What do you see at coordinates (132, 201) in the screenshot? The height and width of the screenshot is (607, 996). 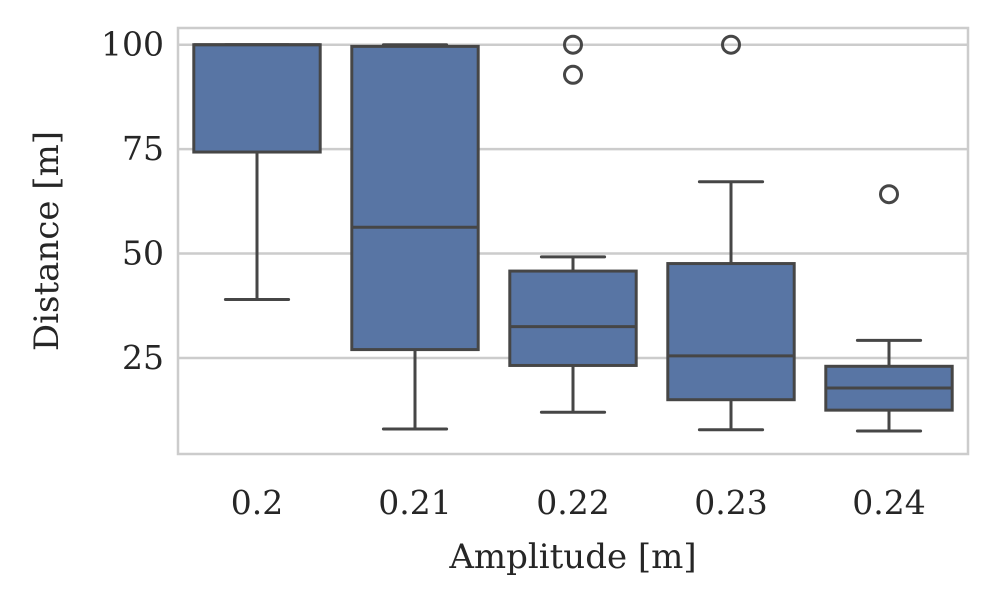 I see `y-axis-ticks: 25 50 75 100` at bounding box center [132, 201].